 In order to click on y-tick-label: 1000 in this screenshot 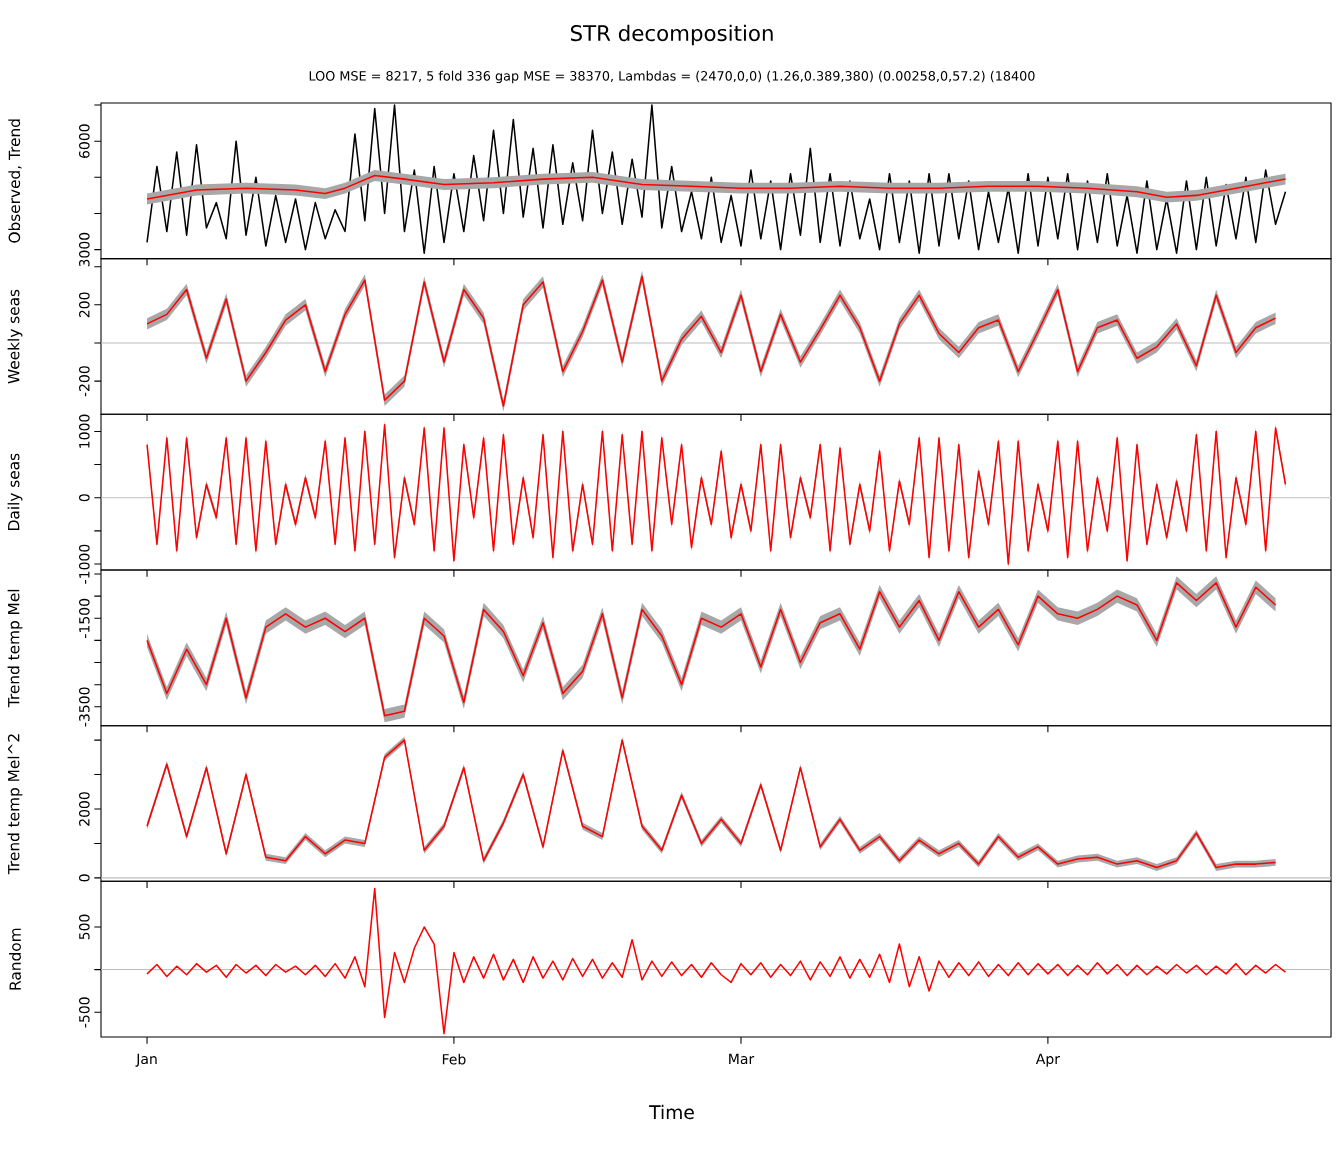, I will do `click(84, 431)`.